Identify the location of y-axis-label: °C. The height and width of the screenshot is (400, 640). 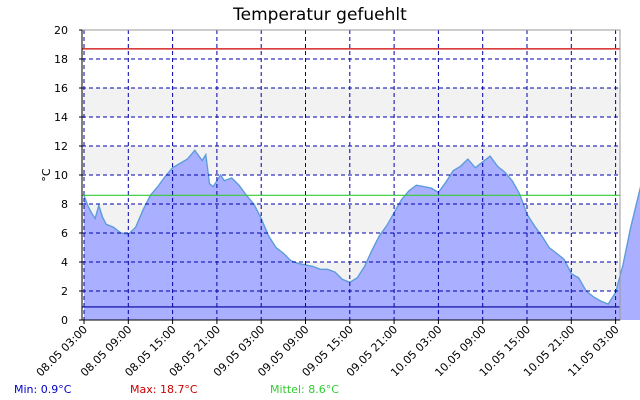
(46, 175).